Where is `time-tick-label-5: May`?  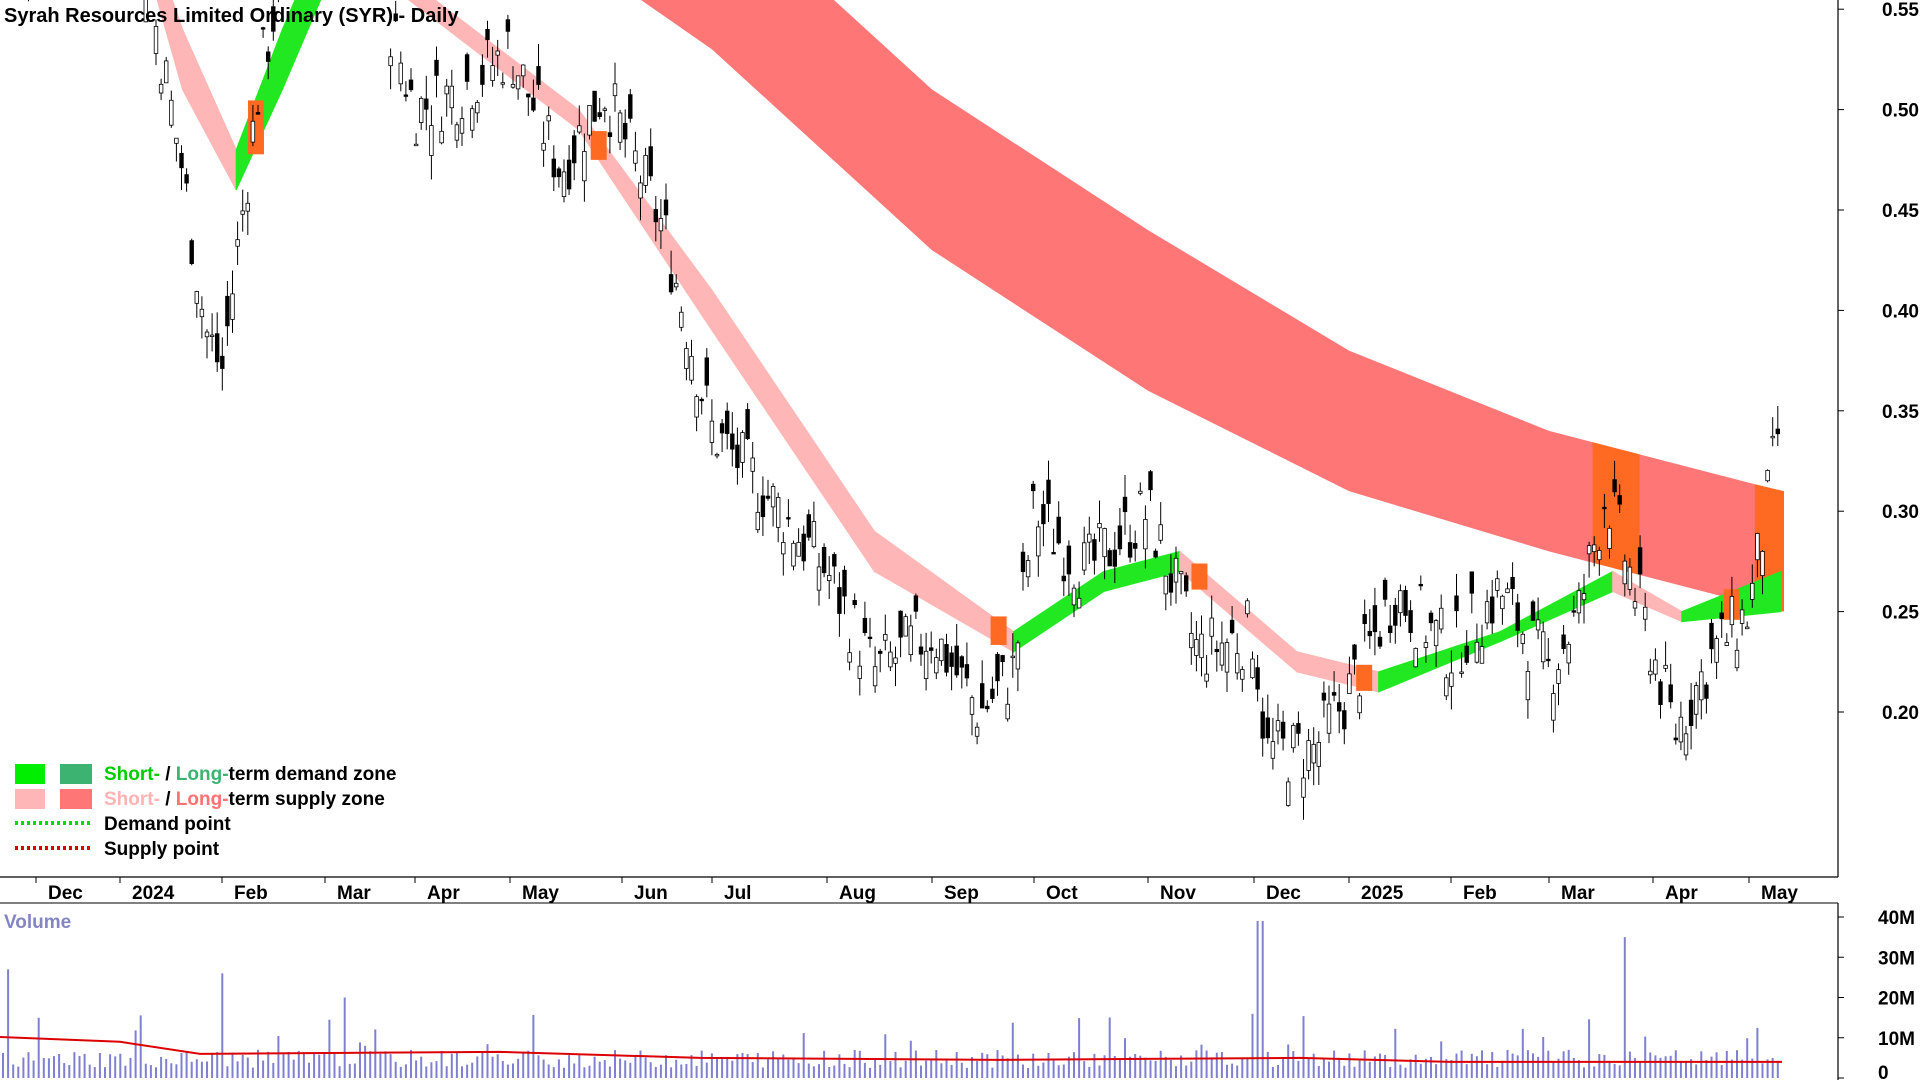
time-tick-label-5: May is located at coordinates (540, 893).